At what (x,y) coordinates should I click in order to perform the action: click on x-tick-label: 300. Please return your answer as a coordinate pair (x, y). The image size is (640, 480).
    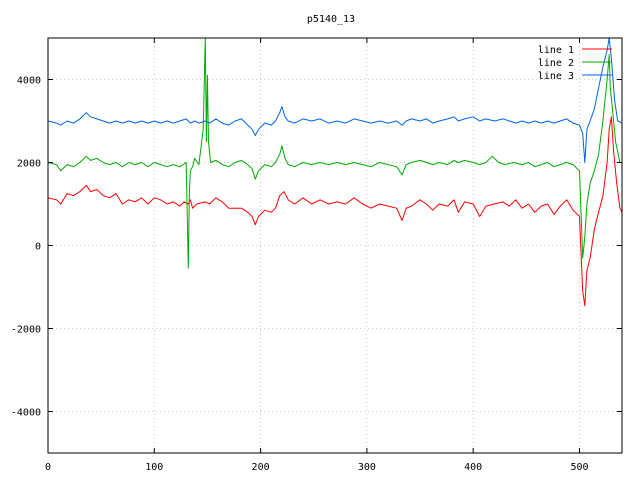
    Looking at the image, I should click on (367, 467).